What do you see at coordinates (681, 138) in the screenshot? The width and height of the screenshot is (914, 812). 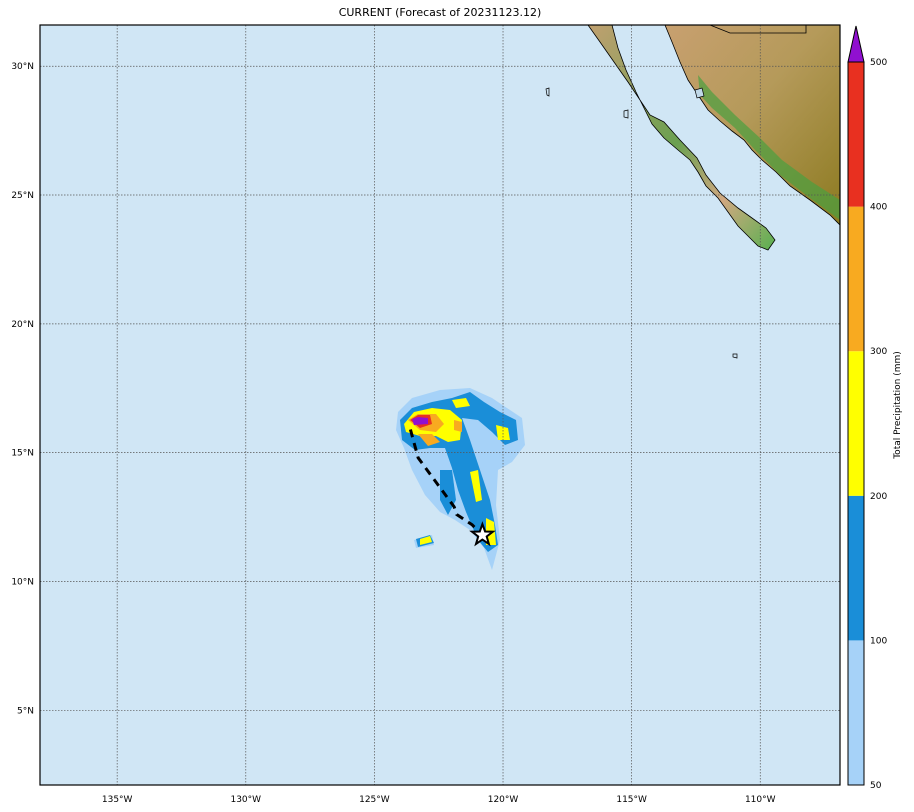 I see `baja-california` at bounding box center [681, 138].